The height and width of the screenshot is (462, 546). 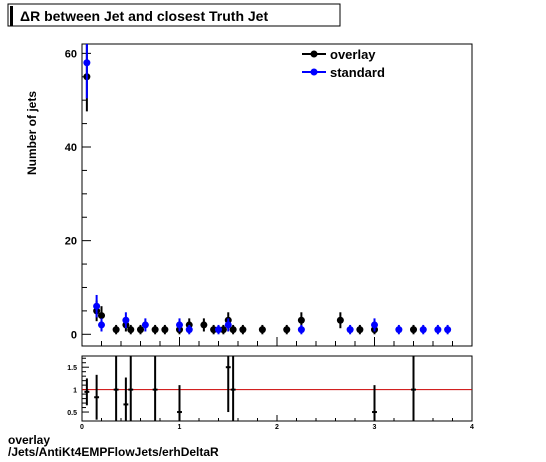 I want to click on title-box-shadow, so click(x=11, y=16).